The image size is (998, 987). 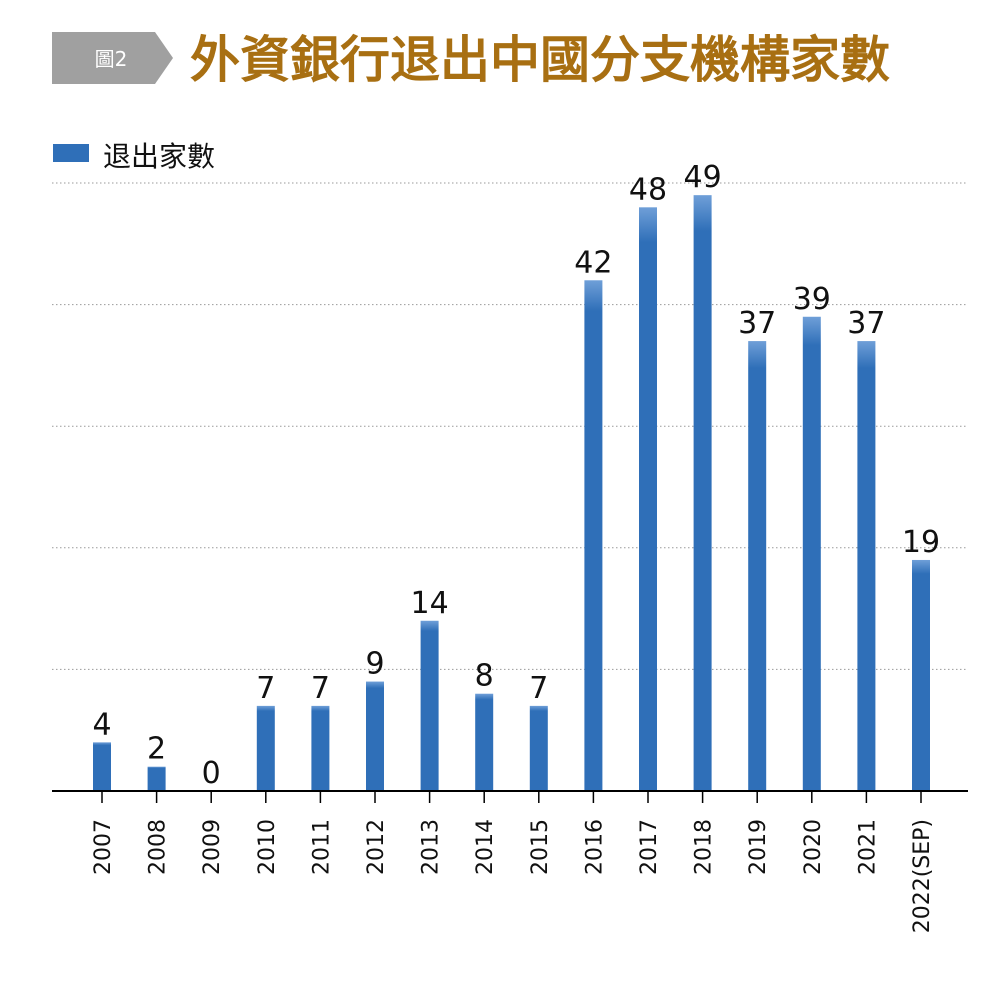 What do you see at coordinates (376, 847) in the screenshot?
I see `x-tick-label: 2012` at bounding box center [376, 847].